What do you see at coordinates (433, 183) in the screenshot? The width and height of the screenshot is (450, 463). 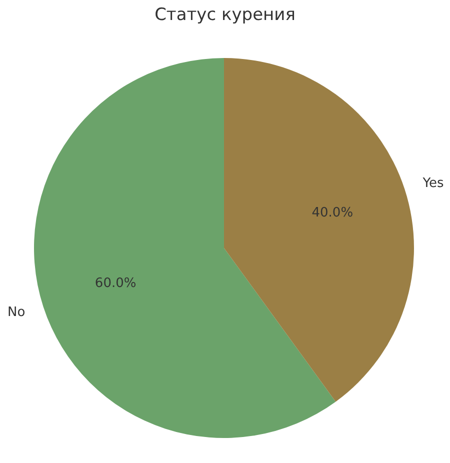 I see `slice-label: Yes` at bounding box center [433, 183].